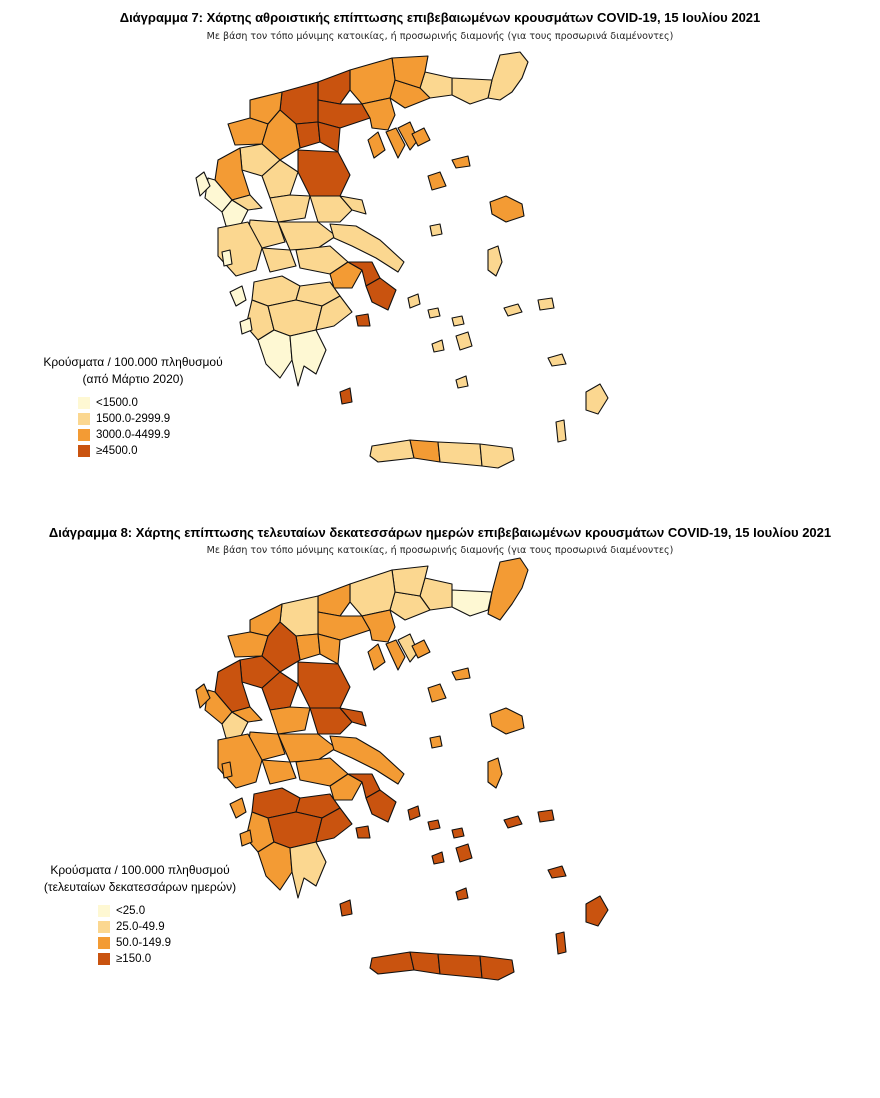  I want to click on chart7-mainland, so click(366, 219).